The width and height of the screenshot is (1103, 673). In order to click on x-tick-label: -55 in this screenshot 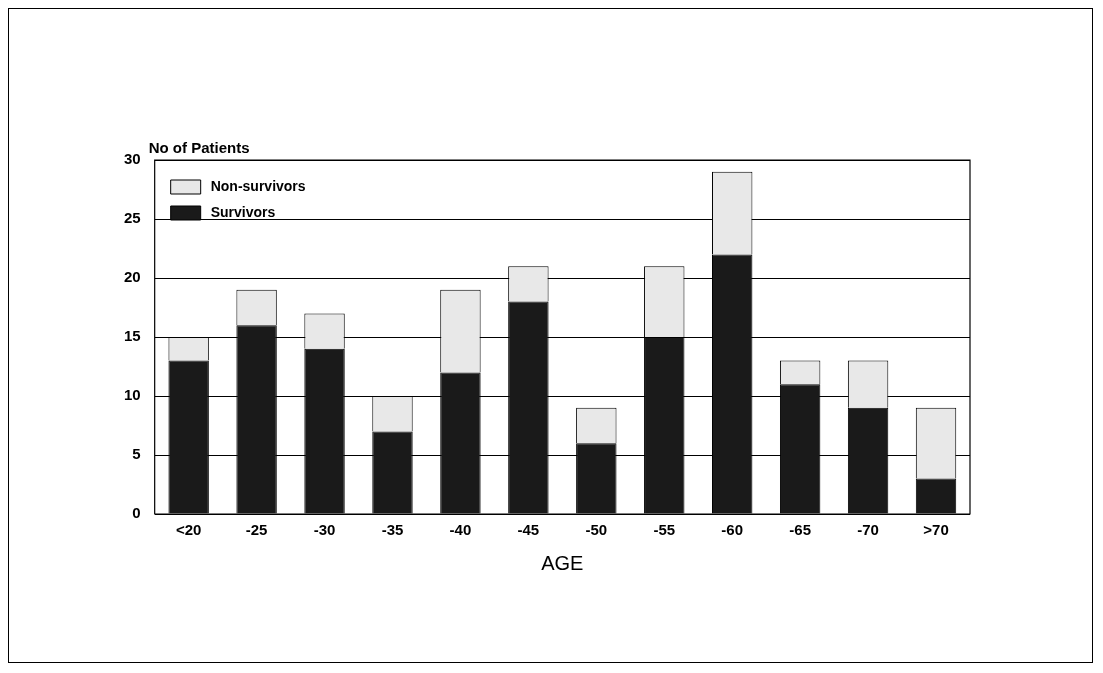, I will do `click(664, 530)`.